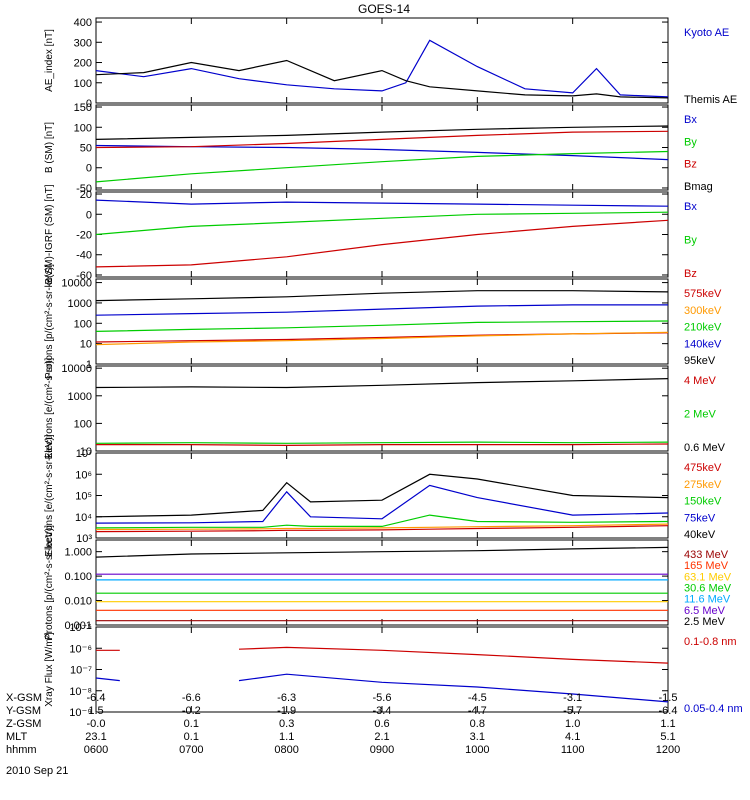 This screenshot has width=750, height=800. I want to click on y-tick-label: 1.000, so click(78, 553).